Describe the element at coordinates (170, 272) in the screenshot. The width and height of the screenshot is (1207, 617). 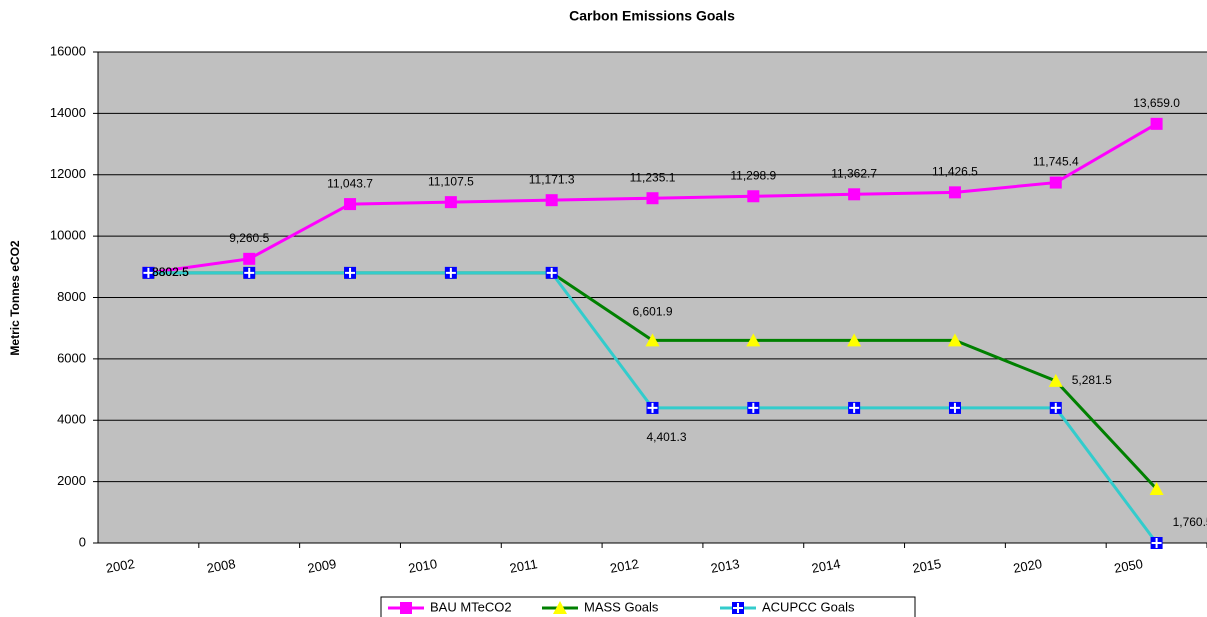
I see `data-label: 8802.5` at that location.